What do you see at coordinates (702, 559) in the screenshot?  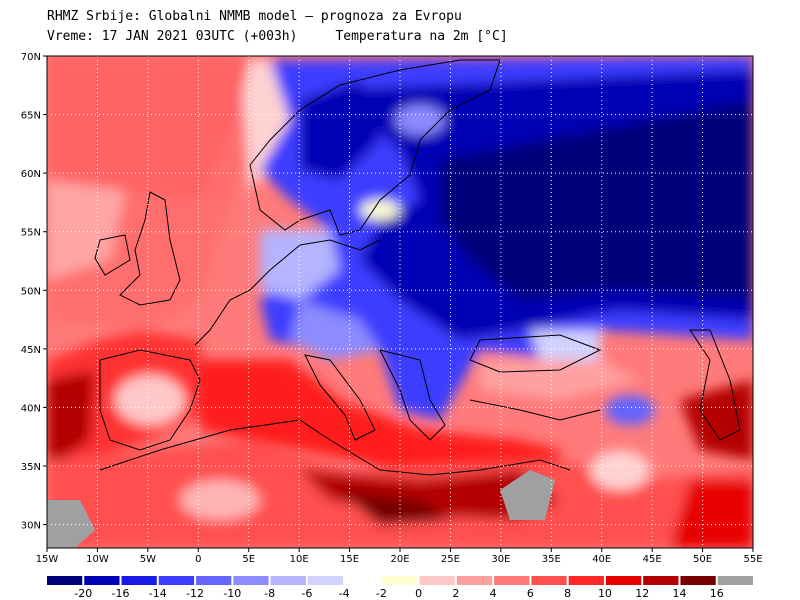 I see `lon-label: 50E` at bounding box center [702, 559].